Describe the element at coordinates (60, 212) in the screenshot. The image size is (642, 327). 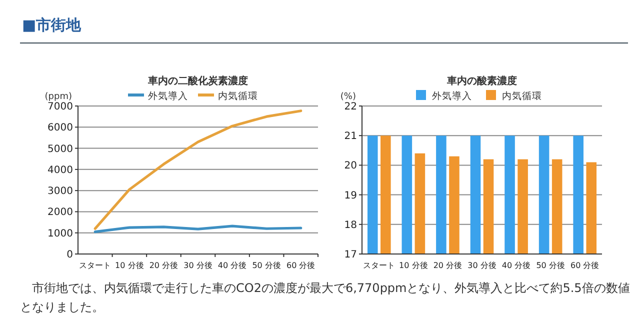
I see `y-tick-label: 2000` at that location.